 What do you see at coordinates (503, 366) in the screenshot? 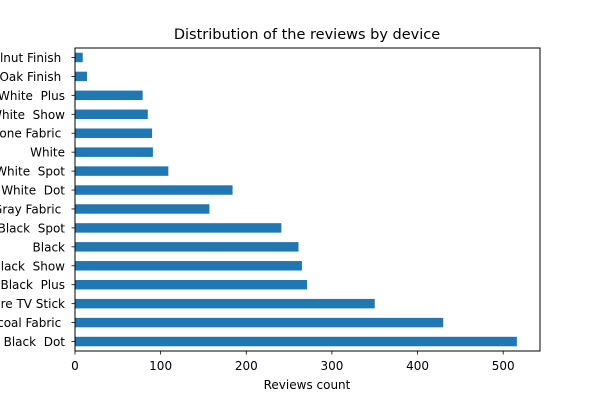
I see `x-tick-label: 500` at bounding box center [503, 366].